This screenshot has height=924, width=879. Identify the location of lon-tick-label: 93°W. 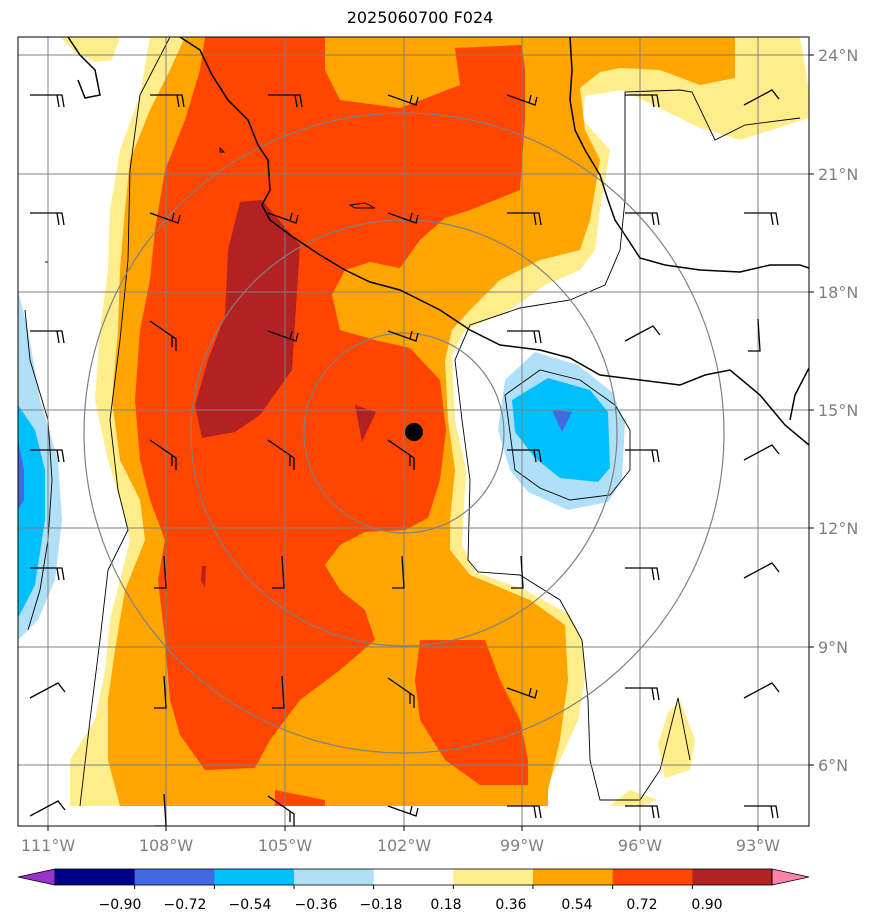
(758, 845).